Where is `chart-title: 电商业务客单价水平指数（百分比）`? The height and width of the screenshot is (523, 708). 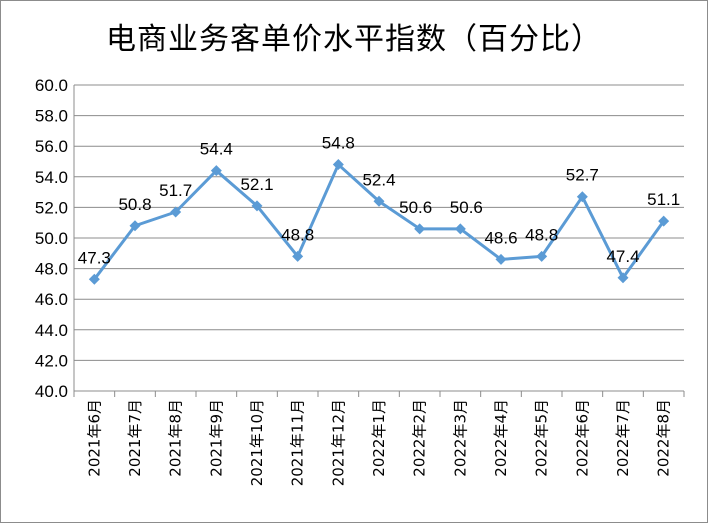 chart-title: 电商业务客单价水平指数（百分比） is located at coordinates (354, 39).